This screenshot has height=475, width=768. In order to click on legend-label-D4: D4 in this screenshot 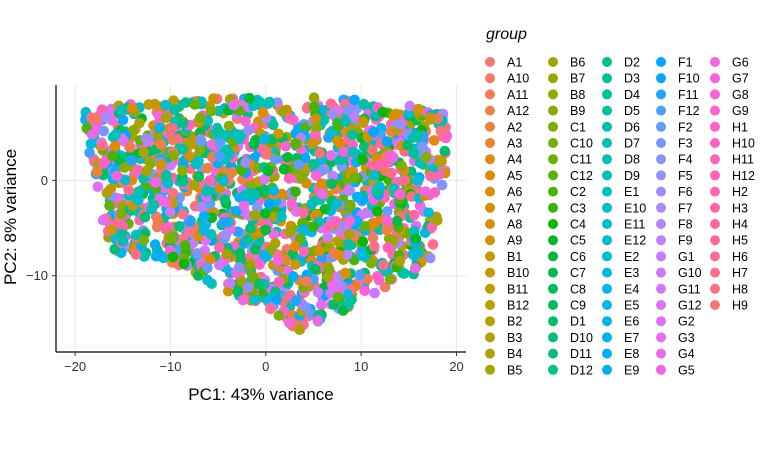, I will do `click(632, 95)`.